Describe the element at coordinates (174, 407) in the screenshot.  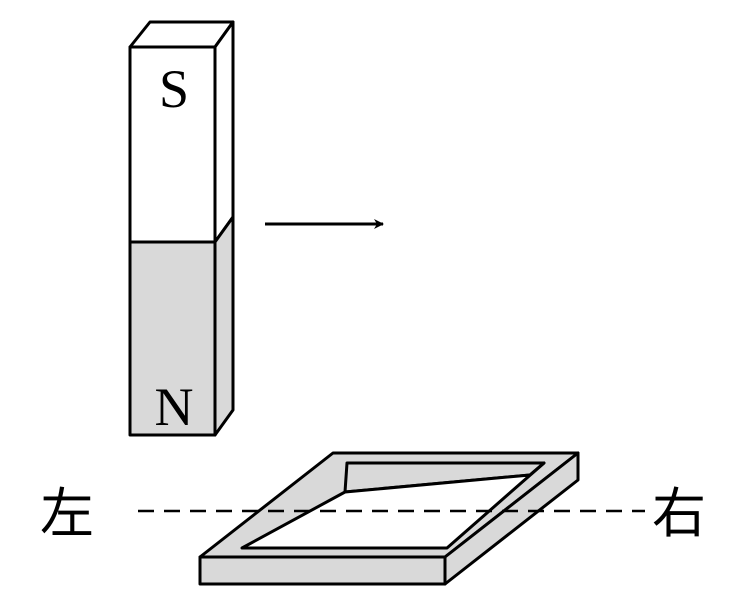
I see `north-pole-label: N` at that location.